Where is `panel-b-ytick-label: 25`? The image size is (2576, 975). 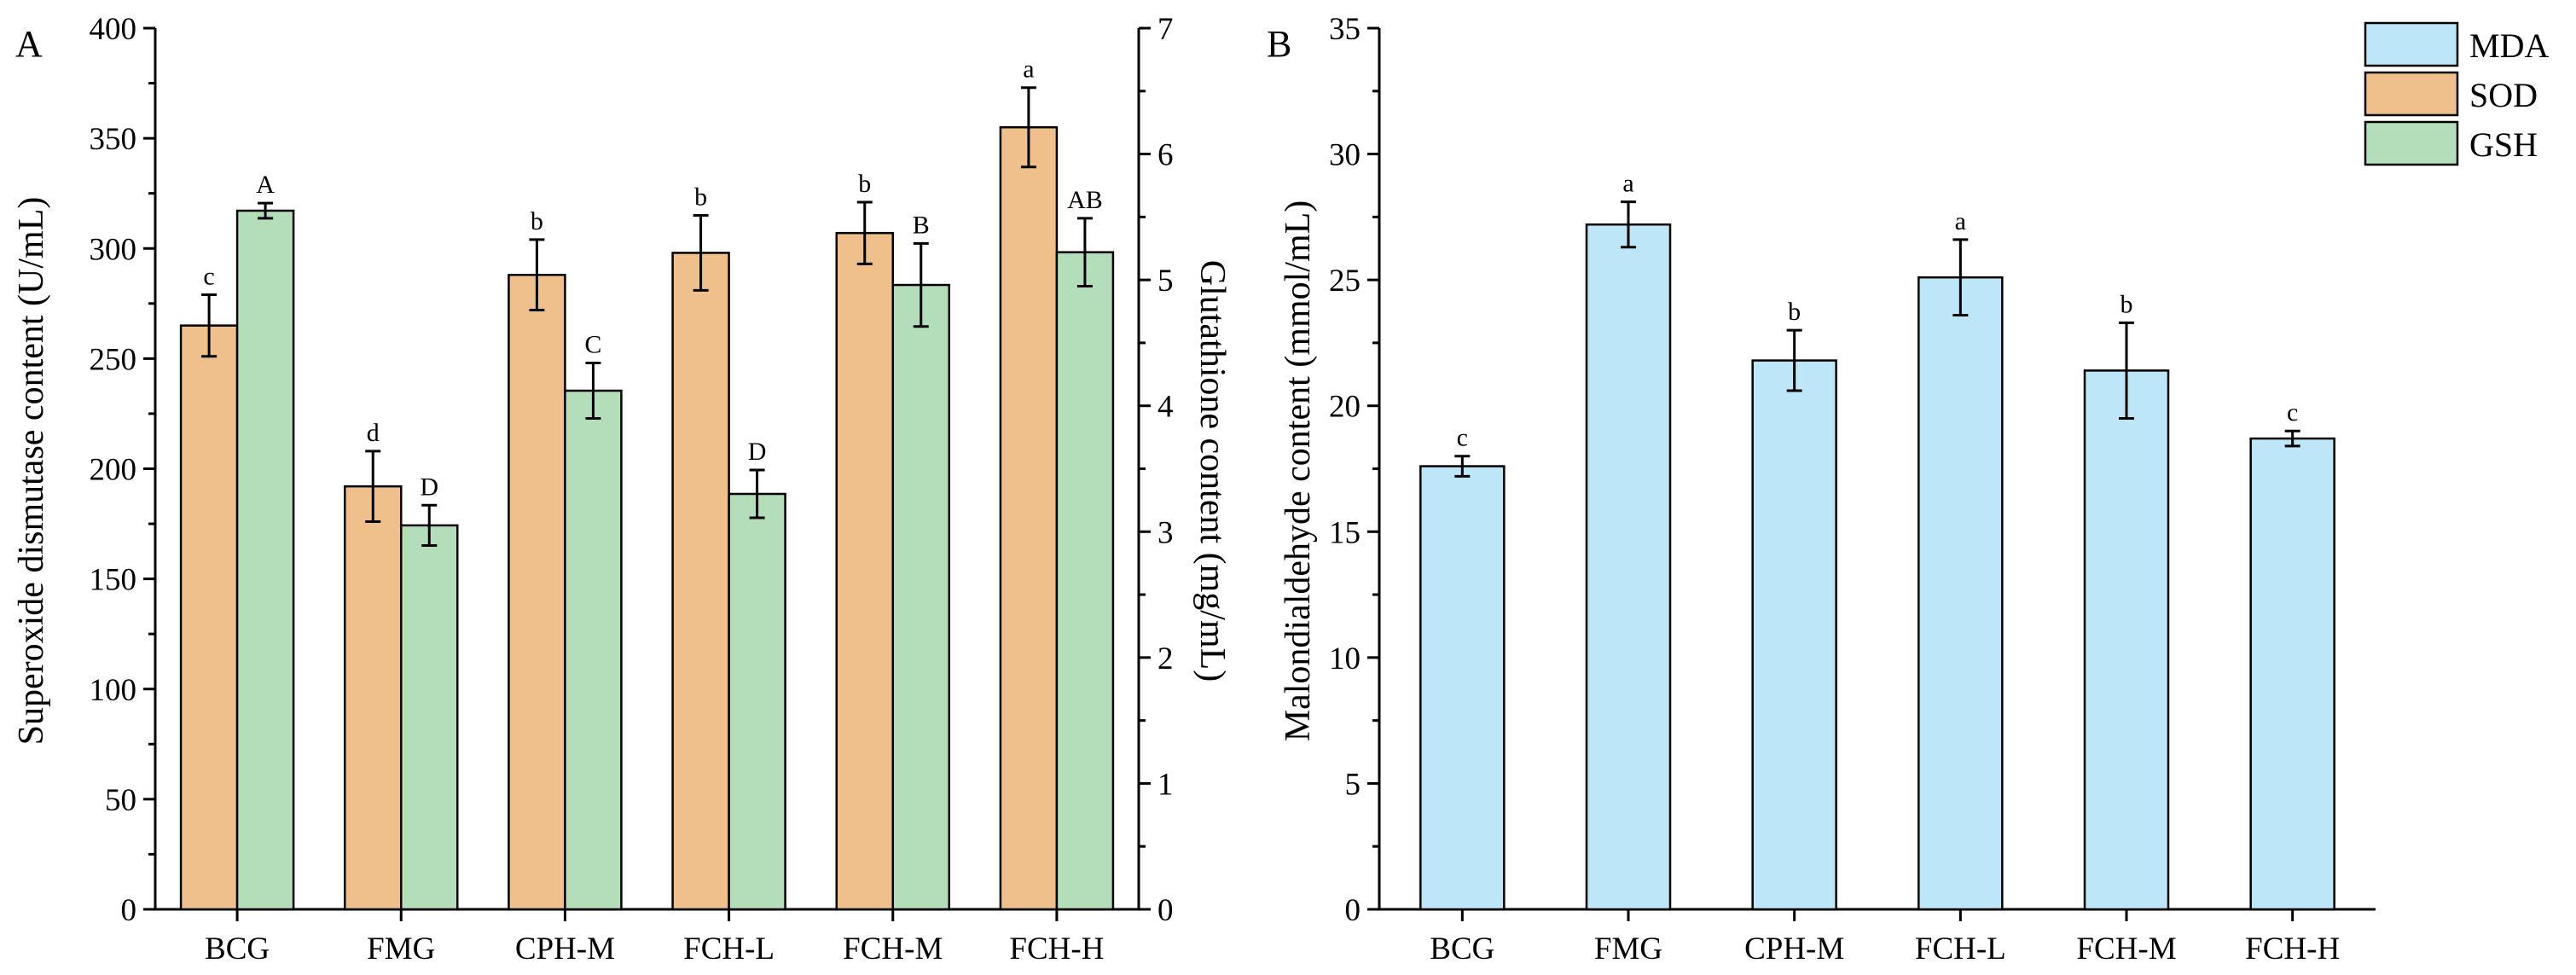
panel-b-ytick-label: 25 is located at coordinates (1345, 281).